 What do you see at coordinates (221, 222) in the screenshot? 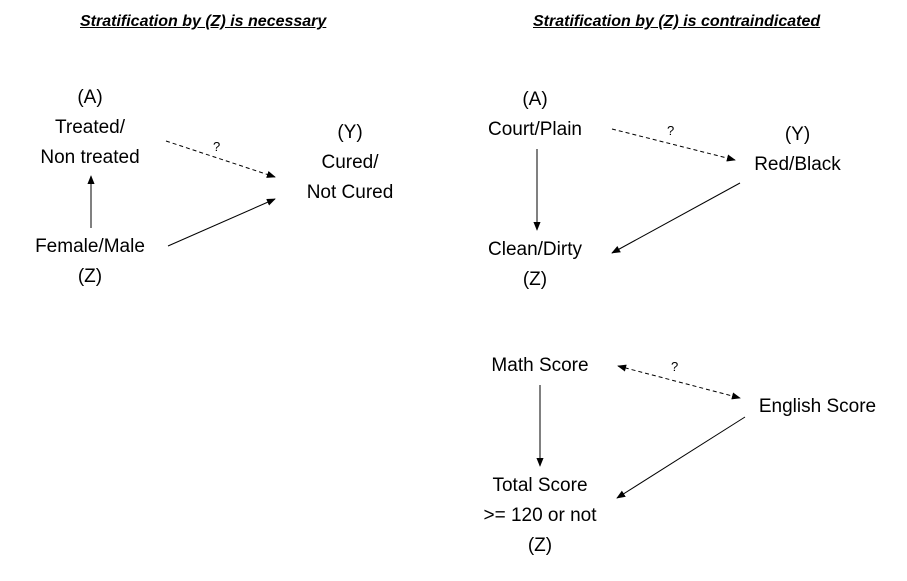
I see `arrow-z-to-y` at bounding box center [221, 222].